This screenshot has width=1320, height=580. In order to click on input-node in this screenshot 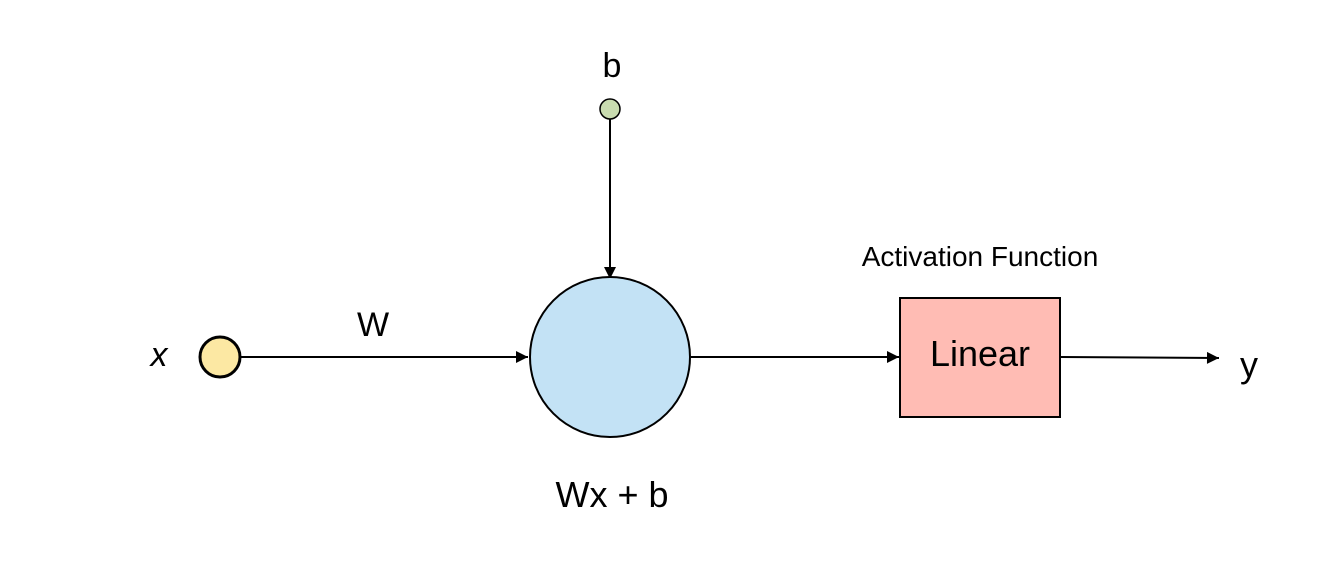, I will do `click(220, 357)`.